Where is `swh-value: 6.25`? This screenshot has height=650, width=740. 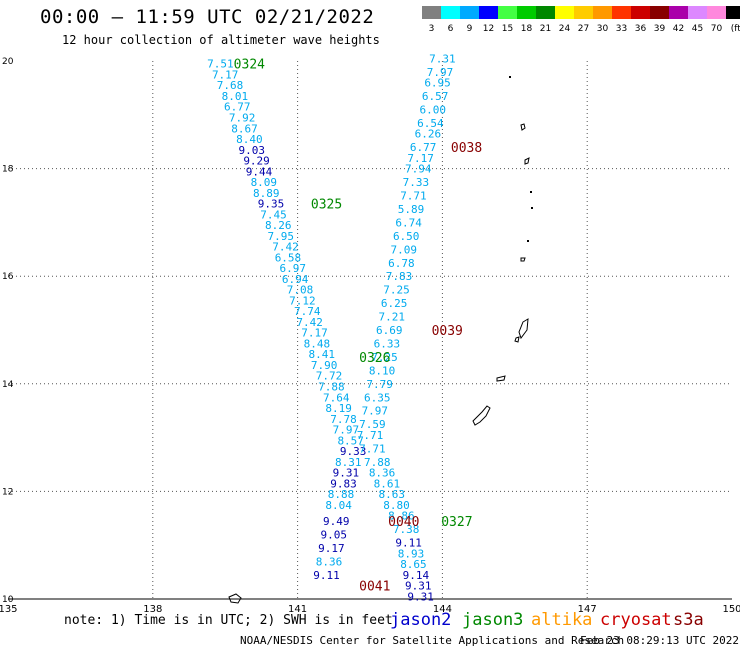
swh-value: 6.25 is located at coordinates (394, 303).